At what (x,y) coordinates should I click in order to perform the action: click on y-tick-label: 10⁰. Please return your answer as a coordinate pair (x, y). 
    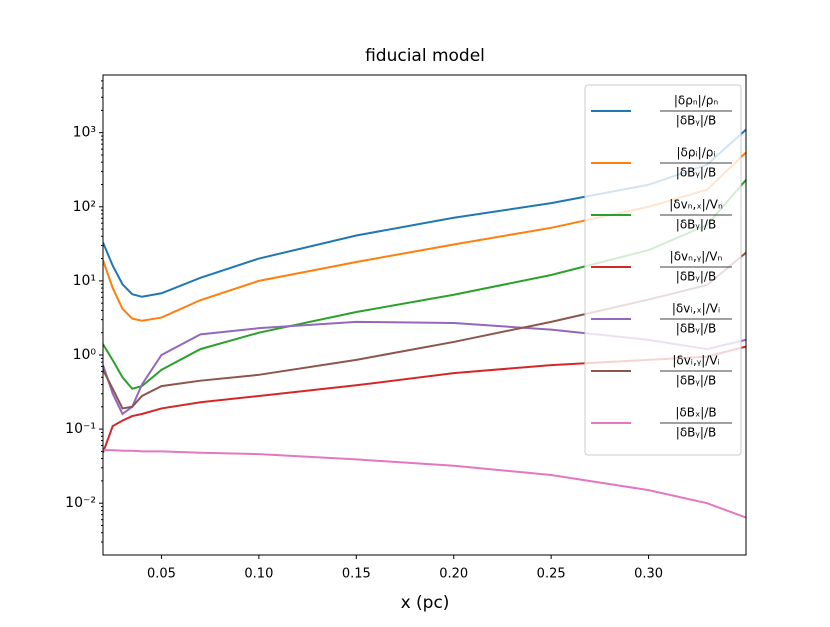
    Looking at the image, I should click on (85, 355).